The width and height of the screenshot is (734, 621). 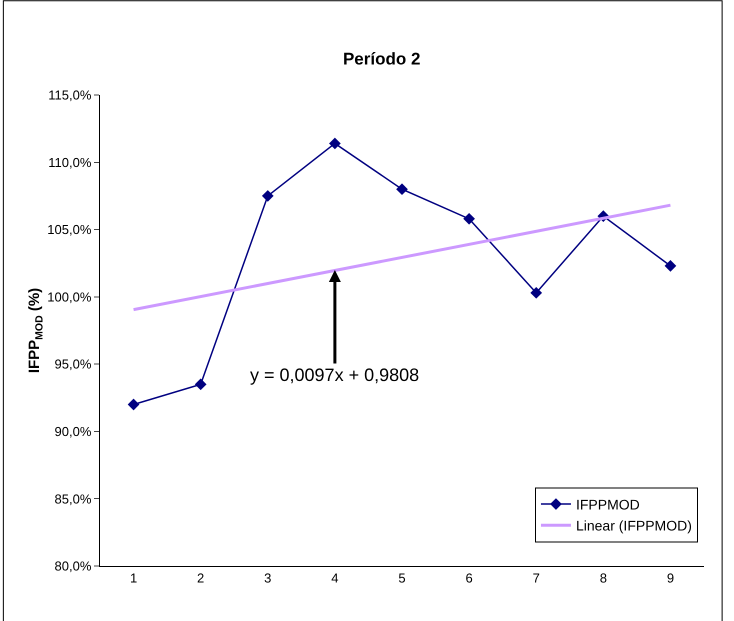 What do you see at coordinates (469, 578) in the screenshot?
I see `x-tick-label: 6` at bounding box center [469, 578].